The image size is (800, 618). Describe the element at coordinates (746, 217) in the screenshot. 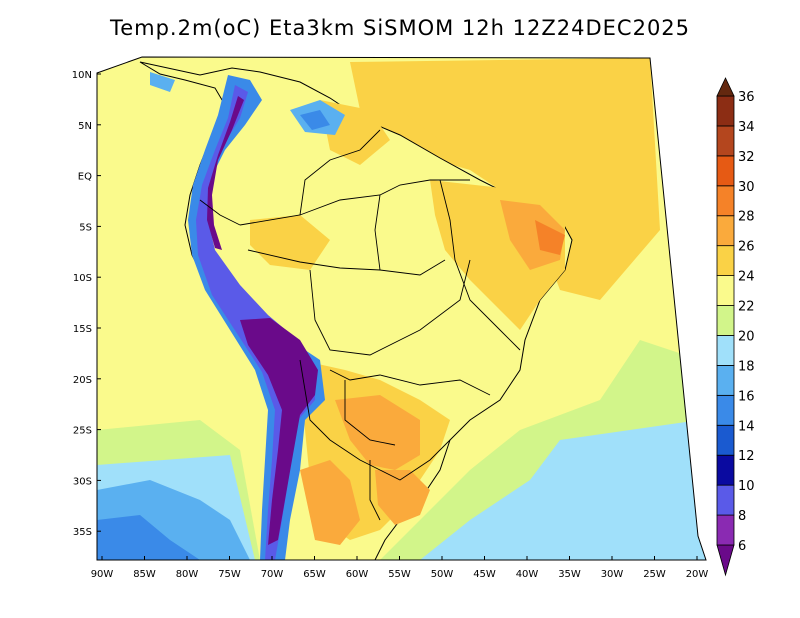

I see `colorbar-label: 28` at that location.